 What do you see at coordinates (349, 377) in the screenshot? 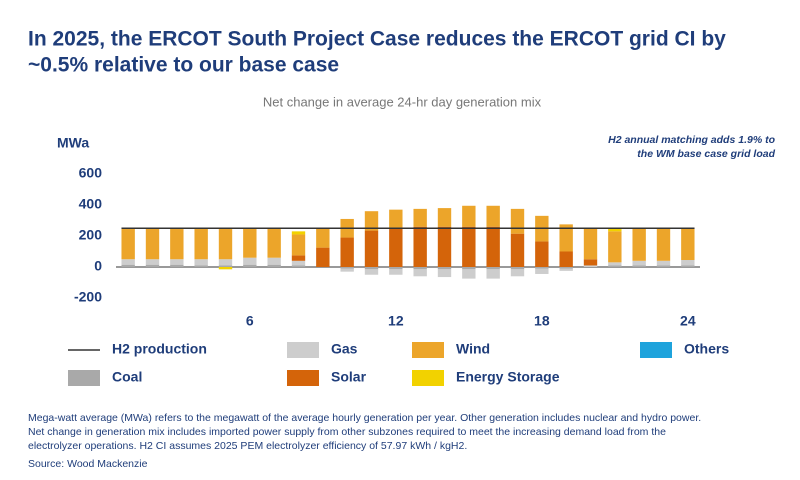
I see `legend-label: Solar` at bounding box center [349, 377].